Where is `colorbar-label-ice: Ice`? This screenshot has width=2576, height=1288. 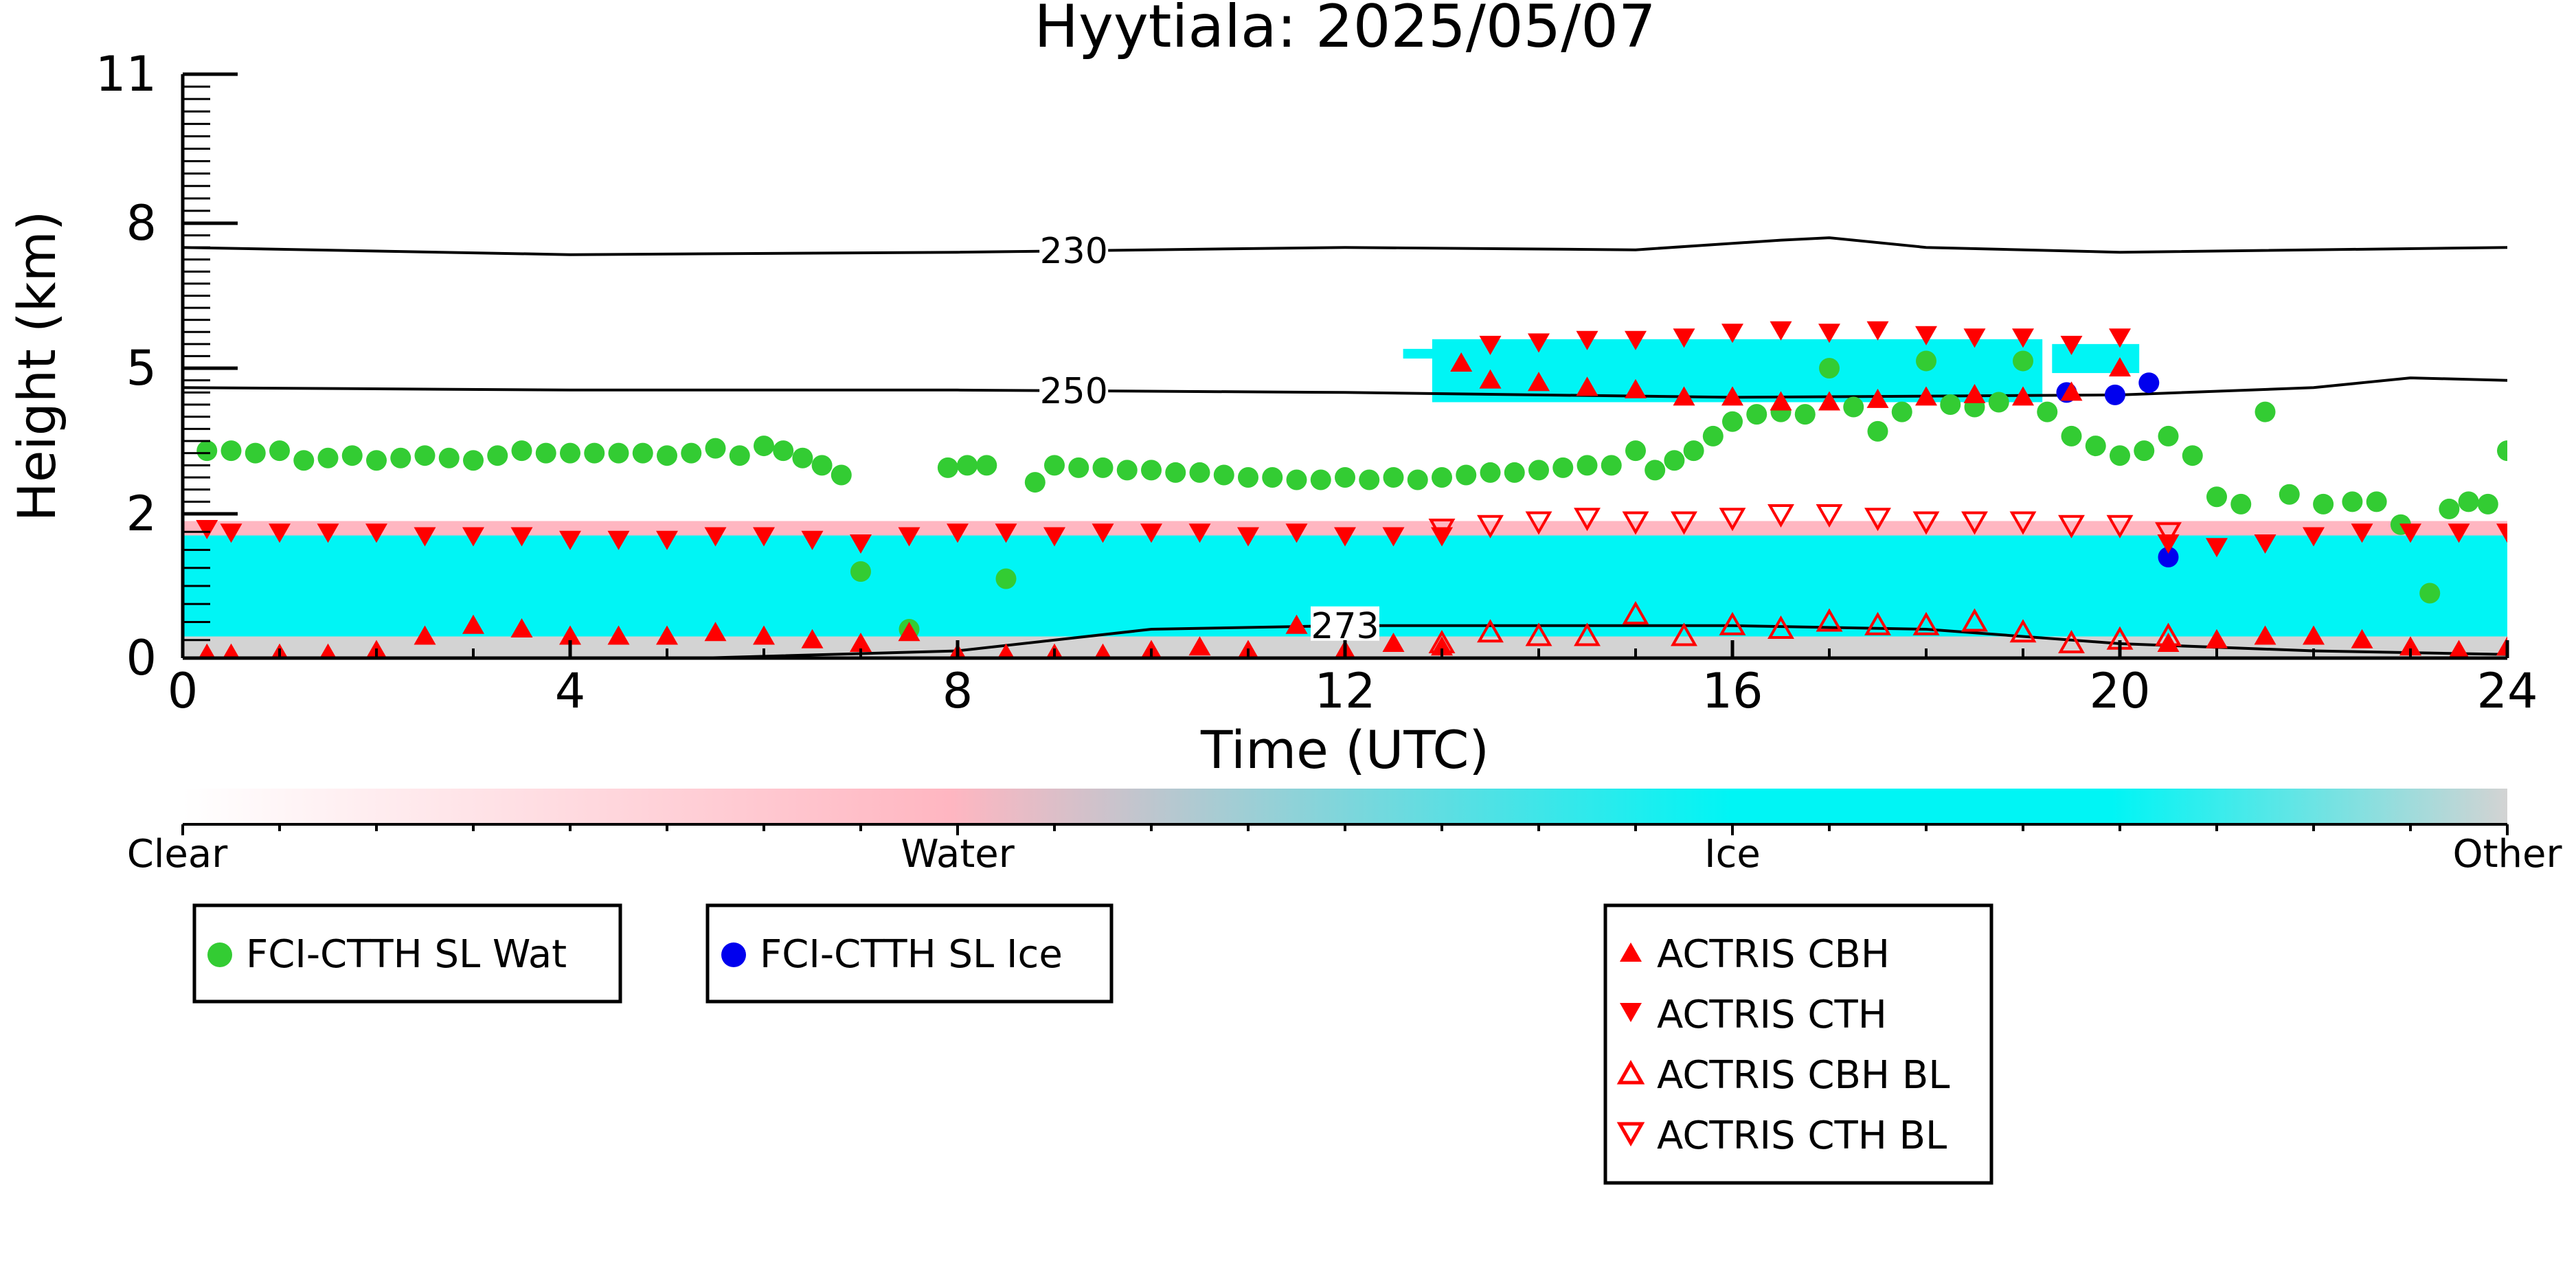
colorbar-label-ice: Ice is located at coordinates (1732, 854).